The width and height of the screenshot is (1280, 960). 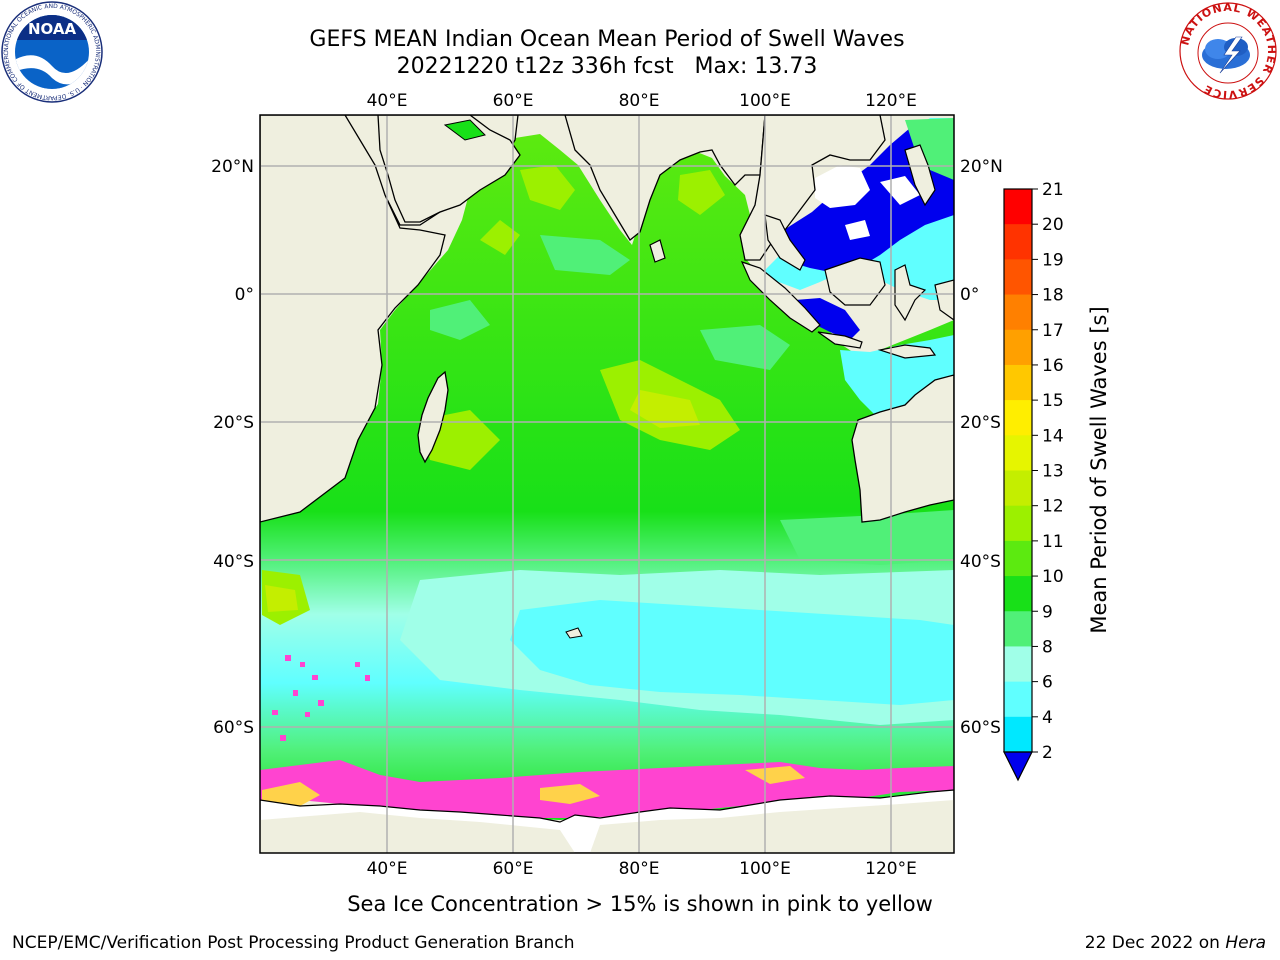 I want to click on colorbar-label: 2, so click(x=1047, y=753).